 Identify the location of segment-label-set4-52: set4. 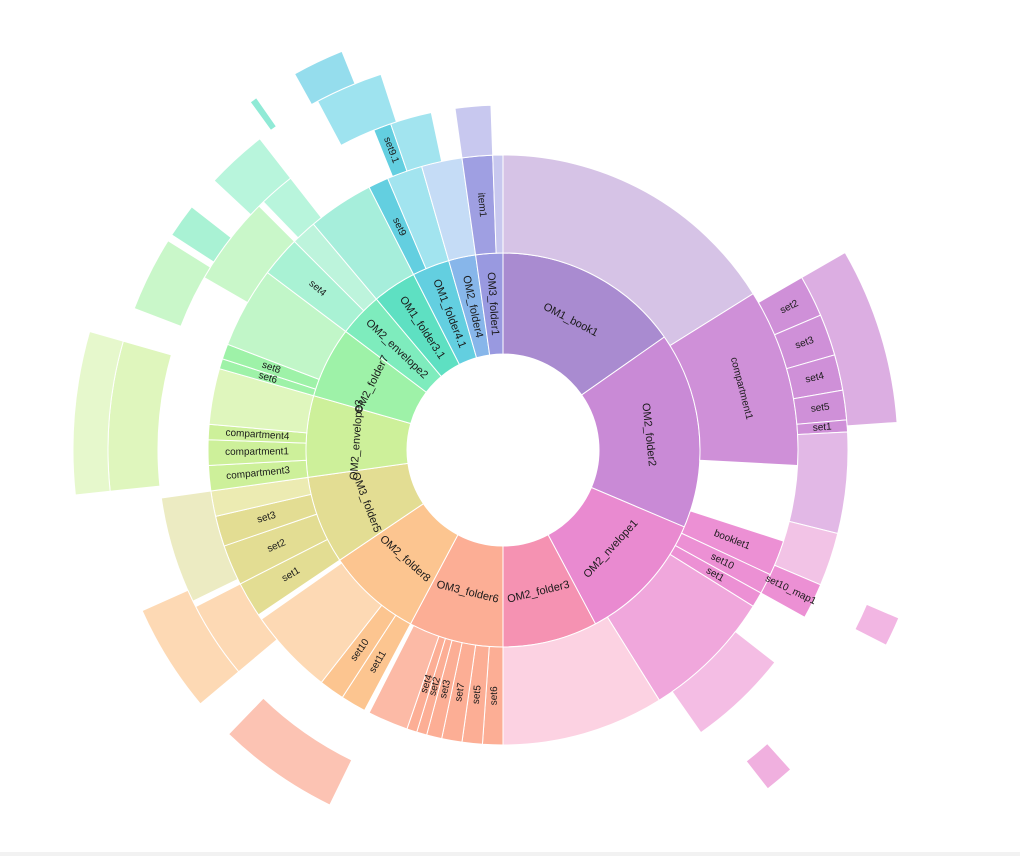
(814, 377).